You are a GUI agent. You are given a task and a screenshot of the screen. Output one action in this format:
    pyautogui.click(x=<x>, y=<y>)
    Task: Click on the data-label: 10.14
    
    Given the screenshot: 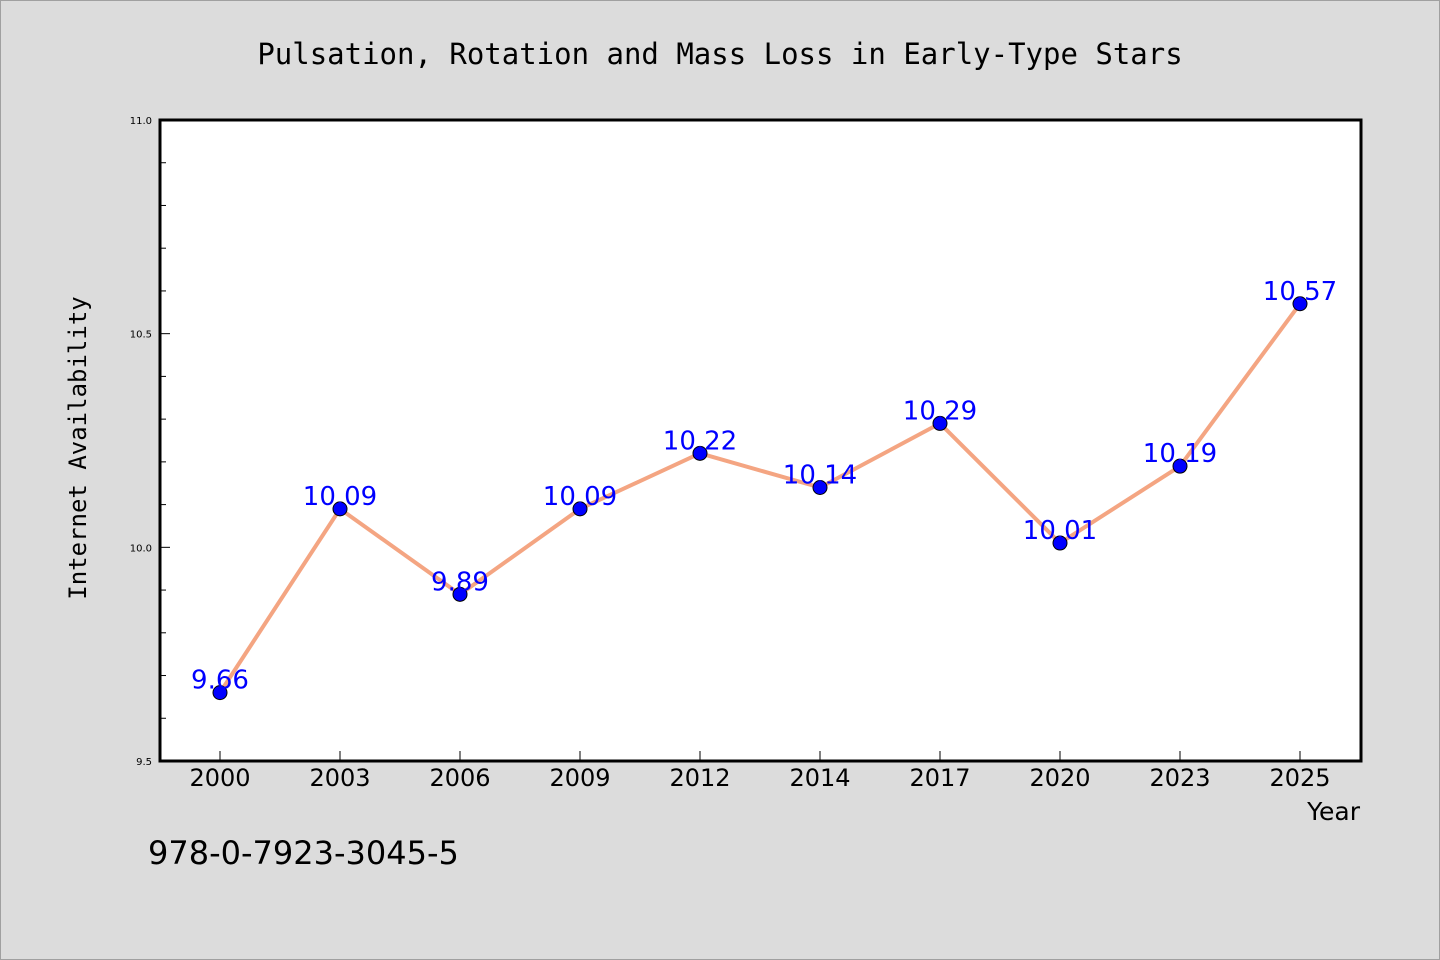 What is the action you would take?
    pyautogui.click(x=820, y=476)
    